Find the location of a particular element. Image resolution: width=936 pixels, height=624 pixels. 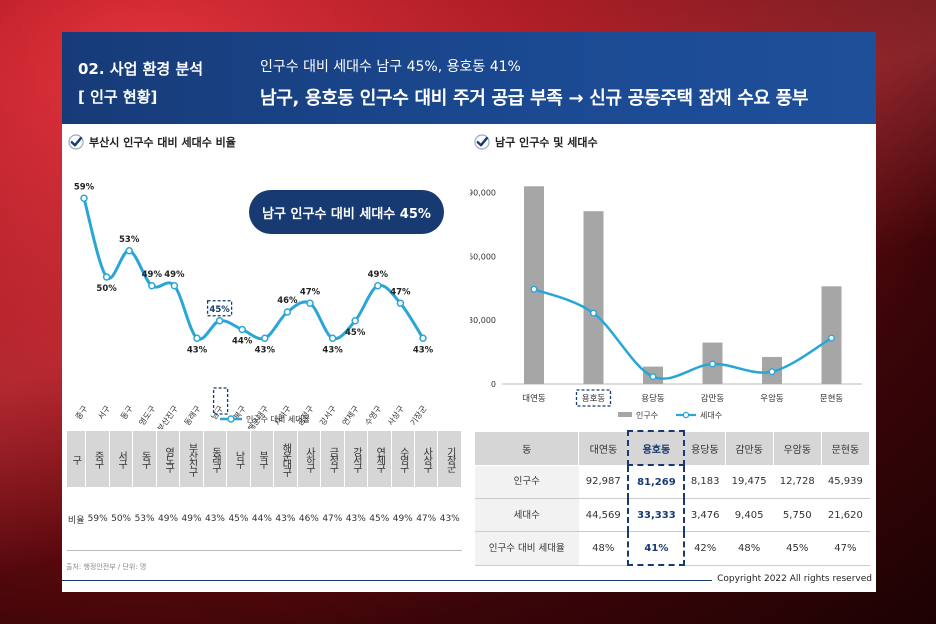

copyright: Copyright 2022 All rights reserved is located at coordinates (794, 579).